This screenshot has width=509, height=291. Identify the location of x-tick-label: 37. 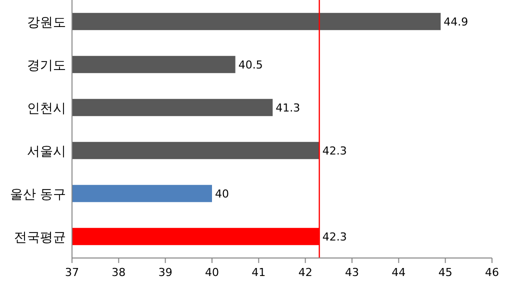
(72, 272).